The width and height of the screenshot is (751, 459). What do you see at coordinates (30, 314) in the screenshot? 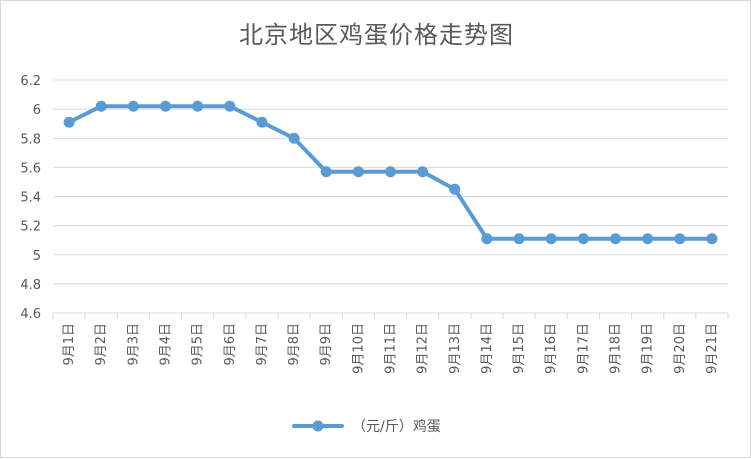
I see `y-tick-label: 4.6` at bounding box center [30, 314].